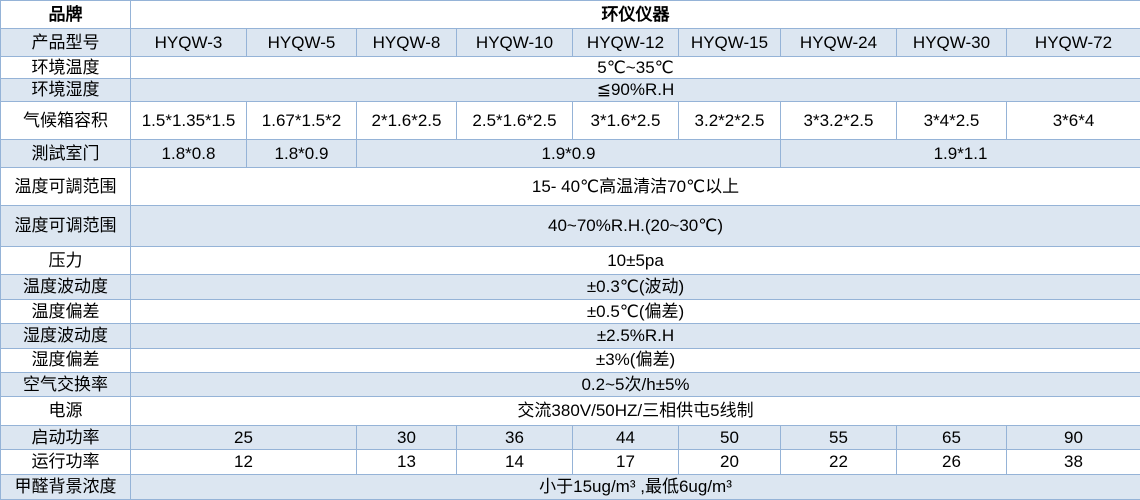  What do you see at coordinates (634, 67) in the screenshot?
I see `spec-value-merged: 5℃~35℃` at bounding box center [634, 67].